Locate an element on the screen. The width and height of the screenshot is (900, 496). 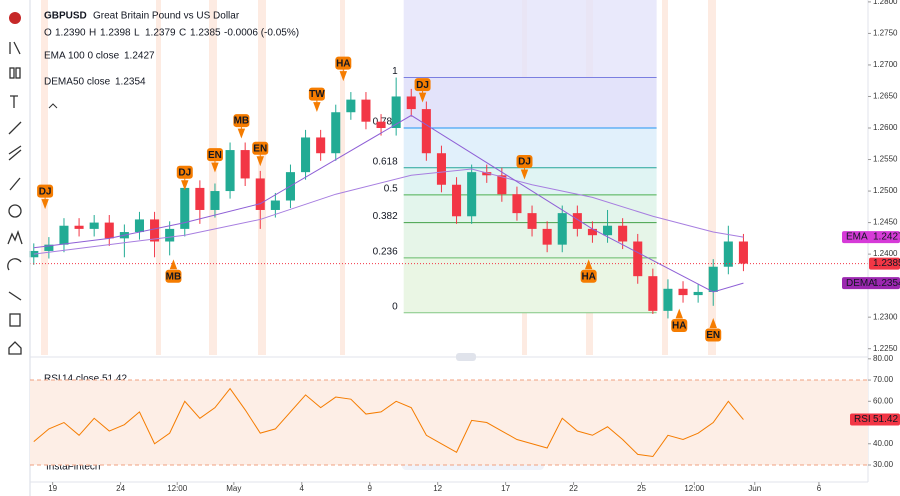
y-tick-label: 1.2300 is located at coordinates (885, 316).